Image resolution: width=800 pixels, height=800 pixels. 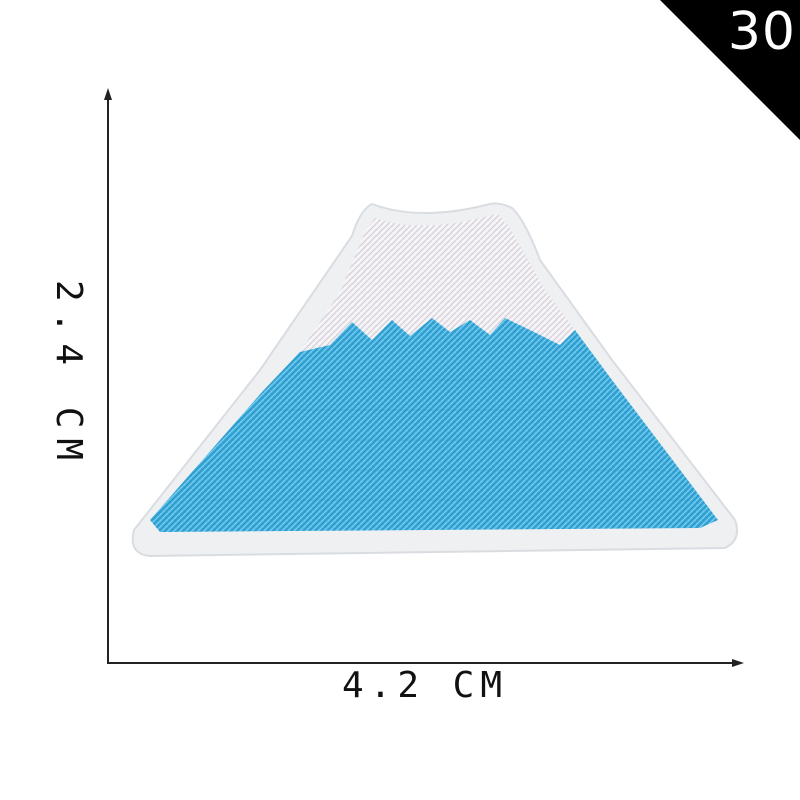 What do you see at coordinates (761, 32) in the screenshot?
I see `corner-badge-number: 30` at bounding box center [761, 32].